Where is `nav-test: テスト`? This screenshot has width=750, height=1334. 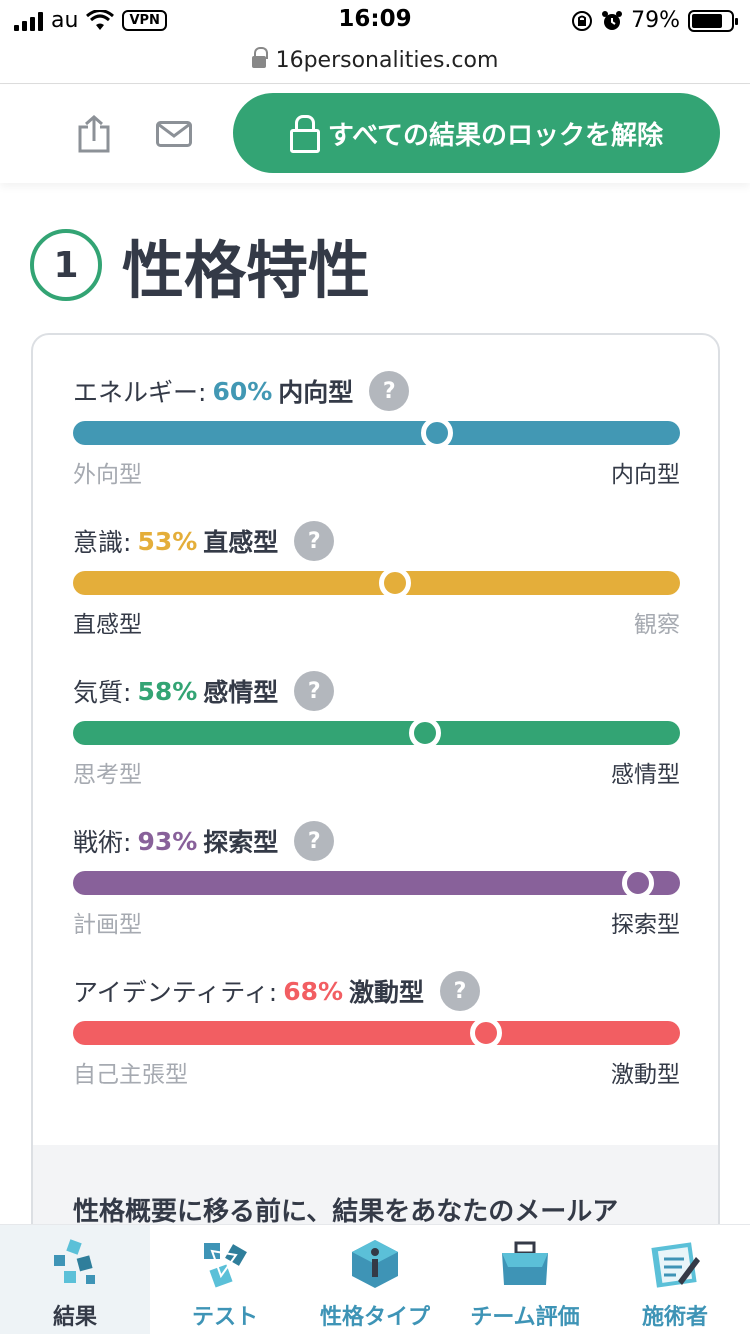 nav-test: テスト is located at coordinates (225, 1279).